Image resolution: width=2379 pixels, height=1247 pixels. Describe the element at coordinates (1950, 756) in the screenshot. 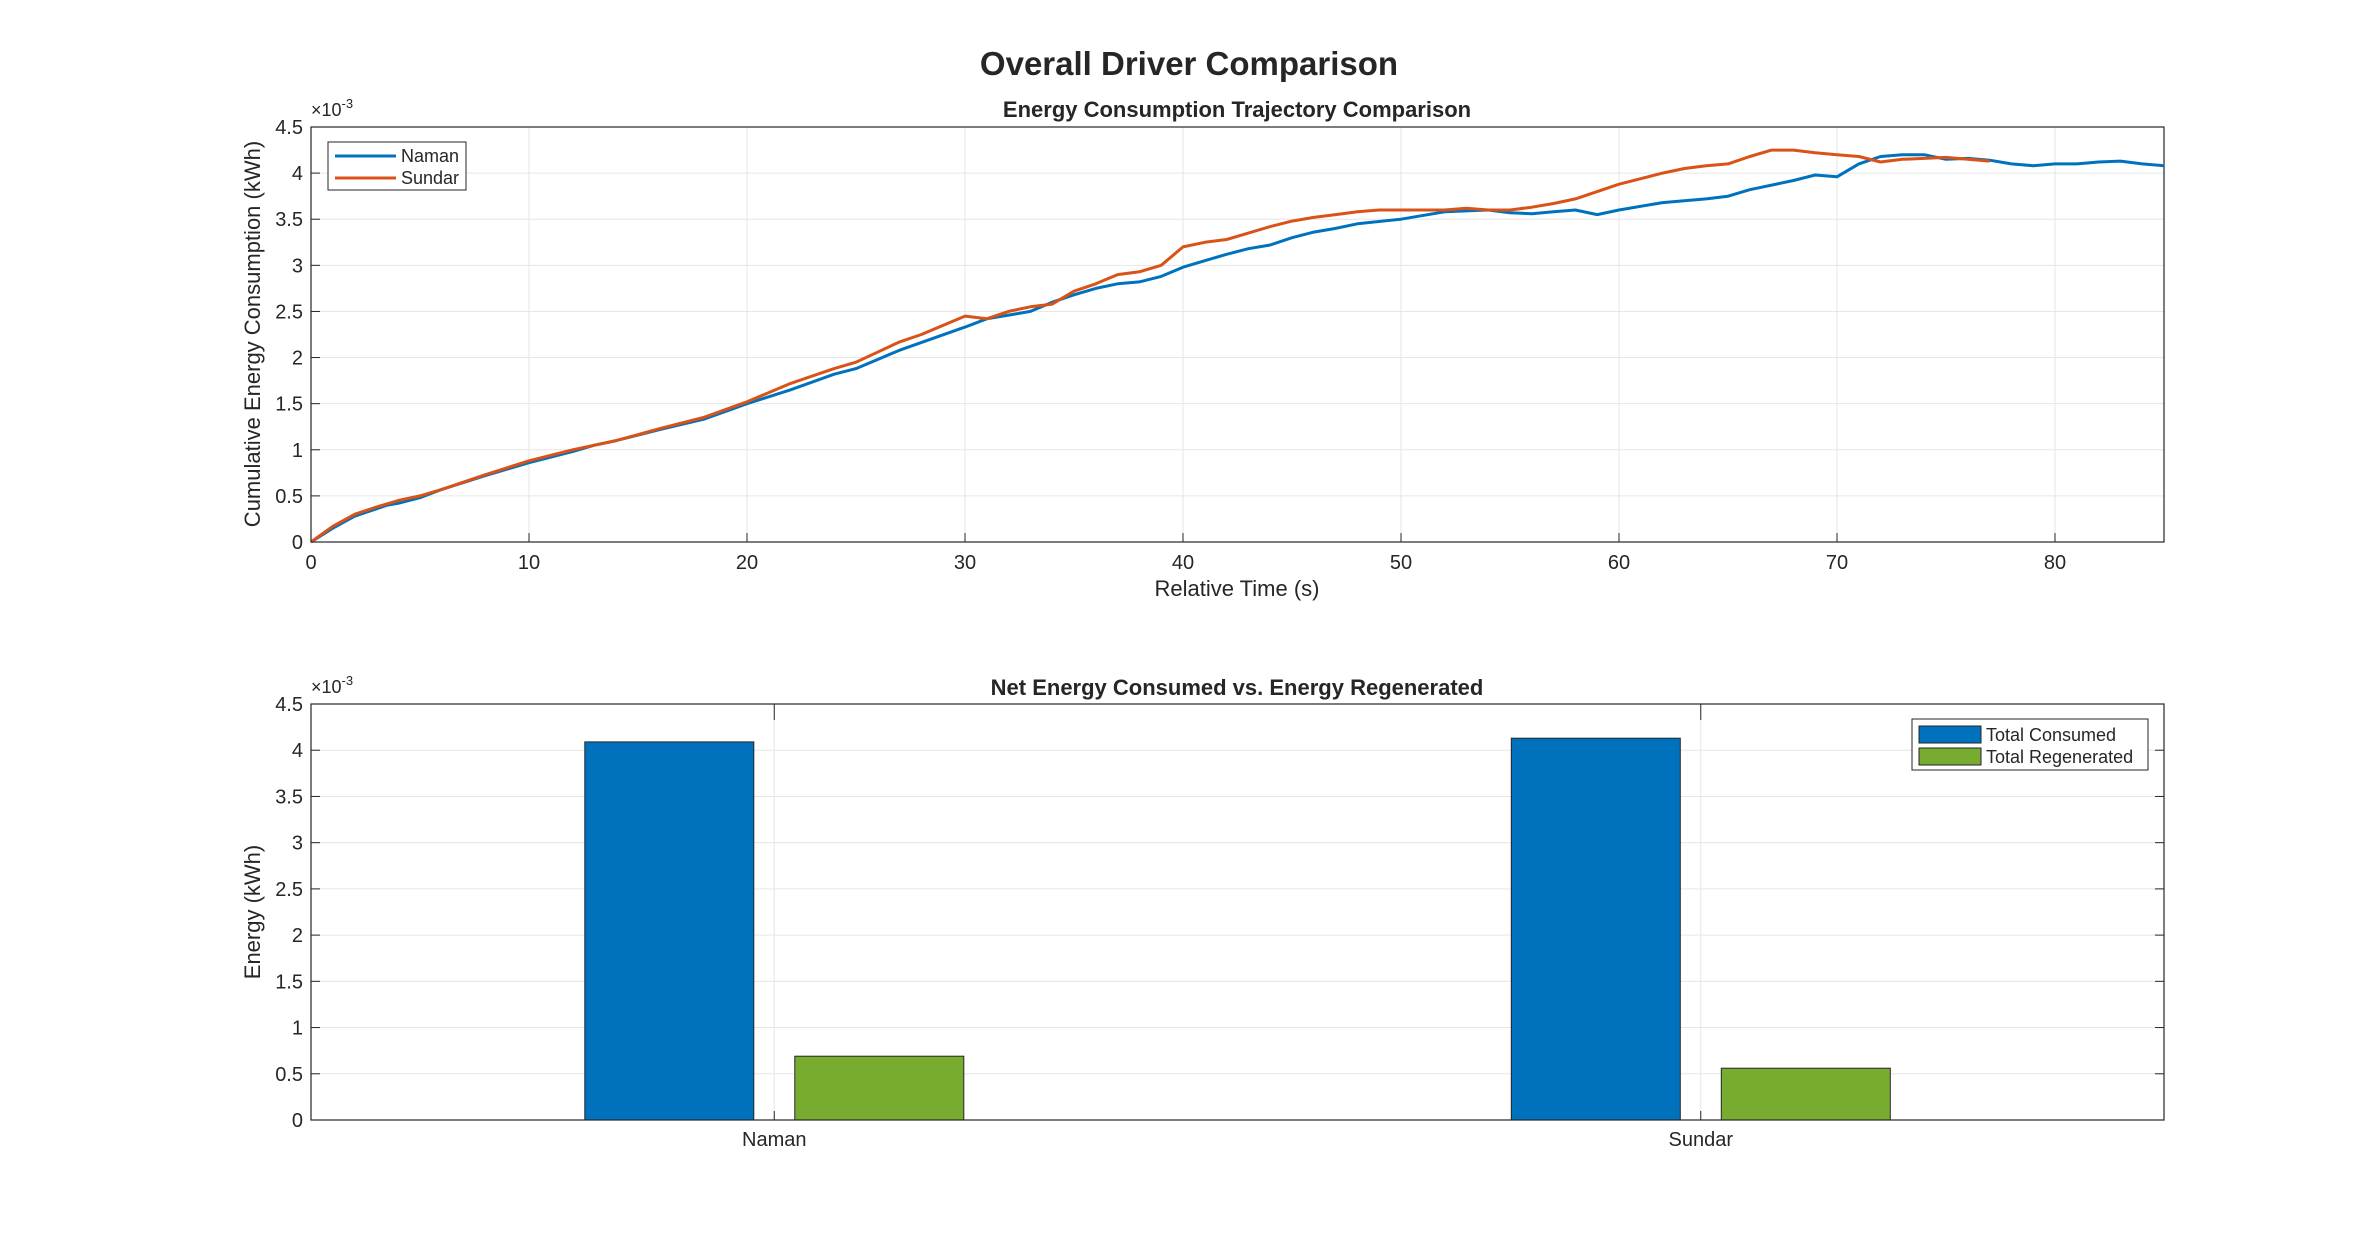

I see `legend-swatch-total-regenerated` at that location.